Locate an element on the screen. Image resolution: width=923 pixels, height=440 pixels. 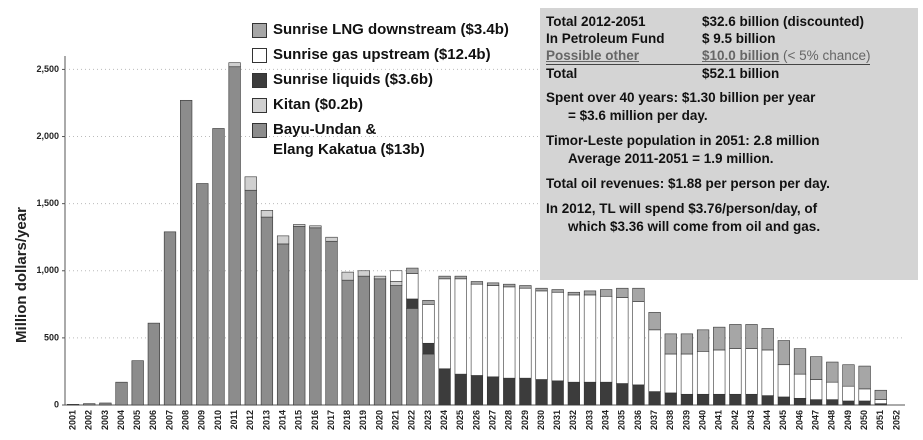
legend-item: Bayu-Undan & Elang Kakatua ($13b) is located at coordinates (380, 140).